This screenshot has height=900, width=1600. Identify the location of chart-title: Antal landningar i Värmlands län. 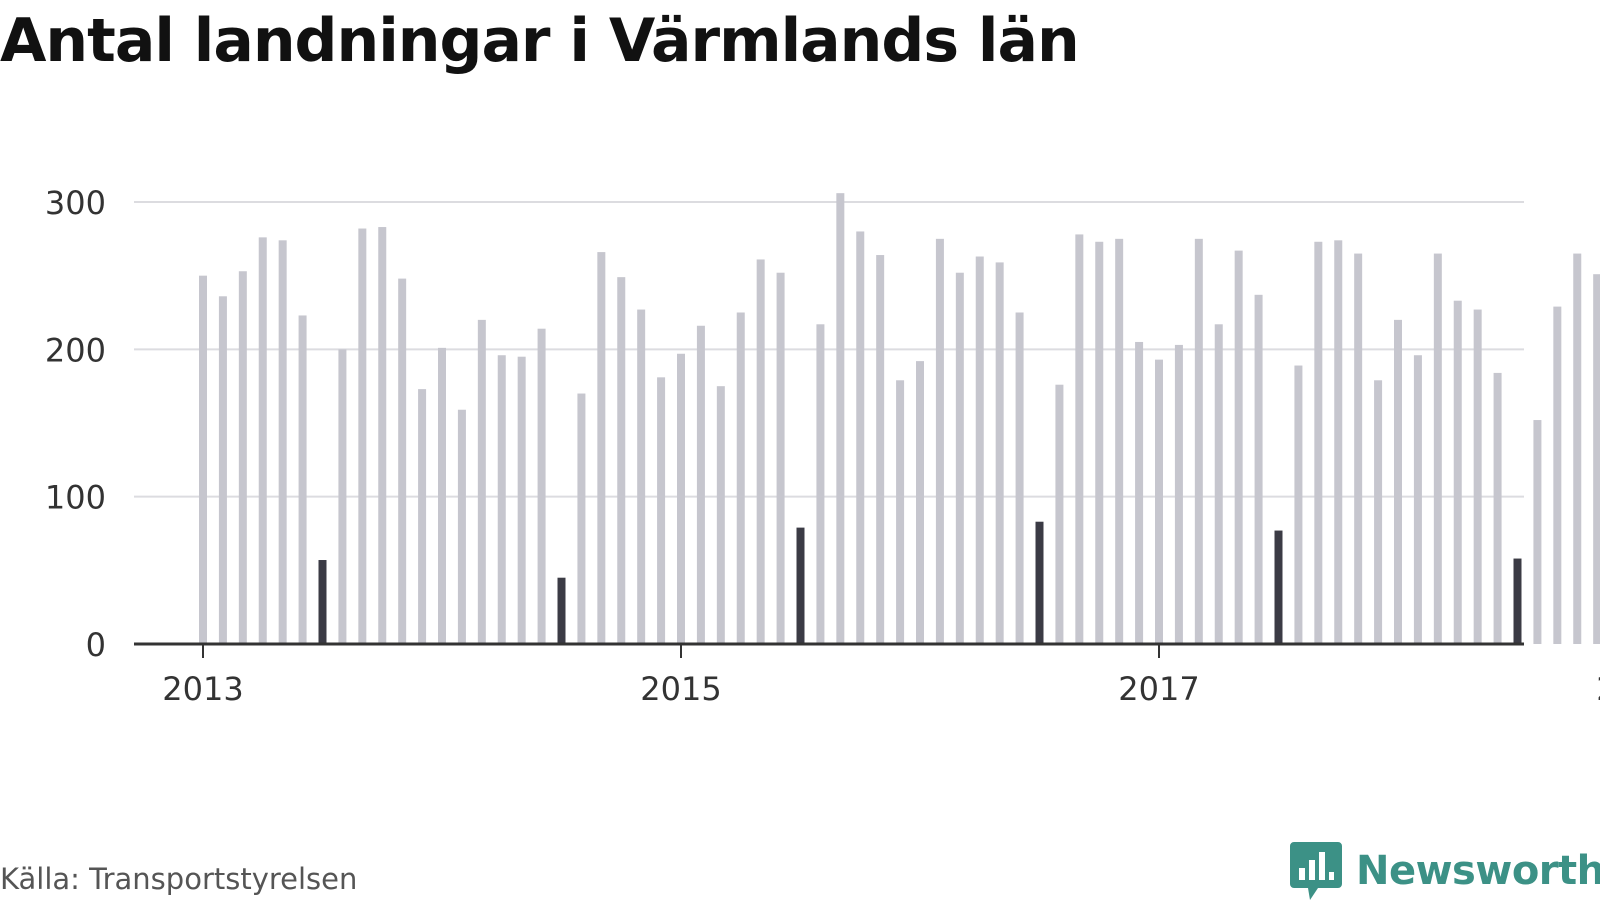
(540, 41).